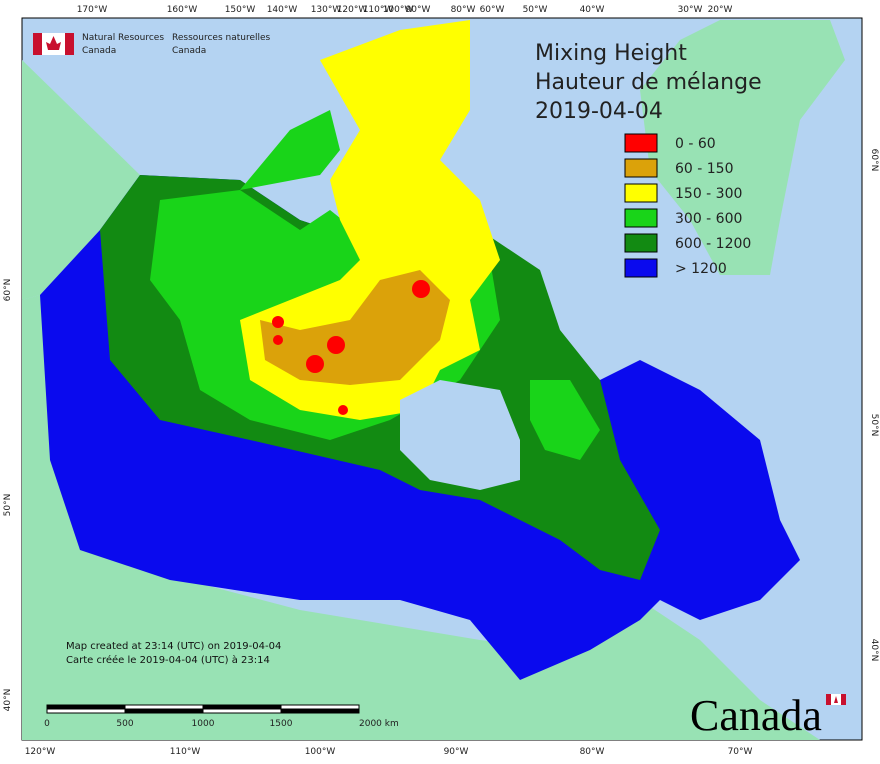 The image size is (880, 764). Describe the element at coordinates (203, 709) in the screenshot. I see `scale-bar` at that location.